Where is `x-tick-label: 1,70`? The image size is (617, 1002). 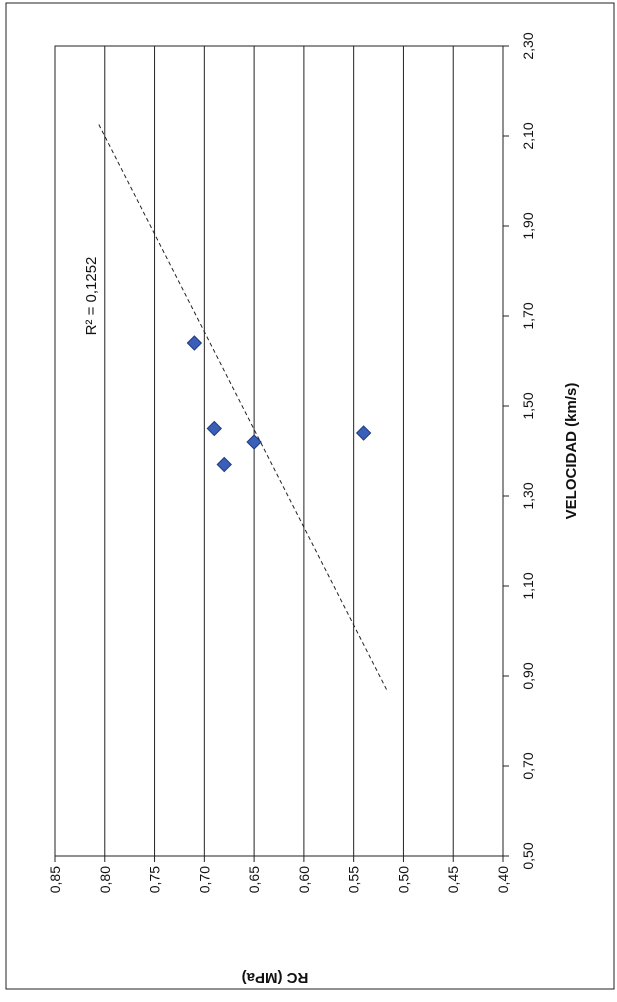 x-tick-label: 1,70 is located at coordinates (528, 315).